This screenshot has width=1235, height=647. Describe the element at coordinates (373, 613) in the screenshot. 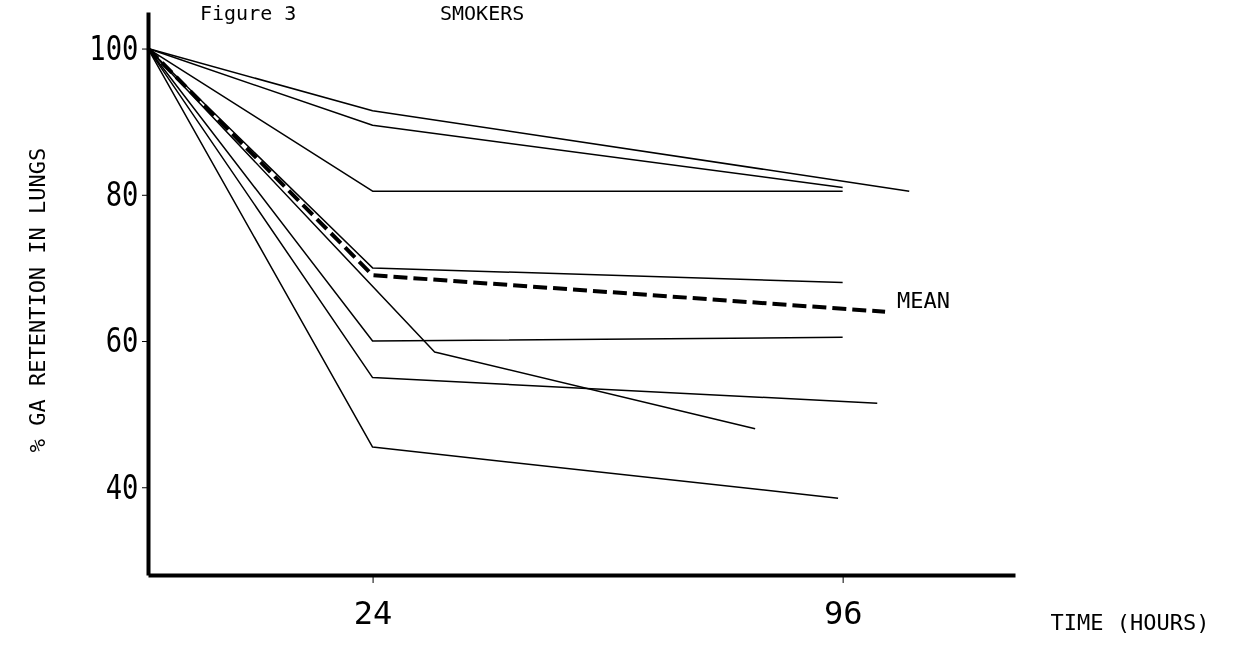

I see `x-tick-label: 24` at that location.